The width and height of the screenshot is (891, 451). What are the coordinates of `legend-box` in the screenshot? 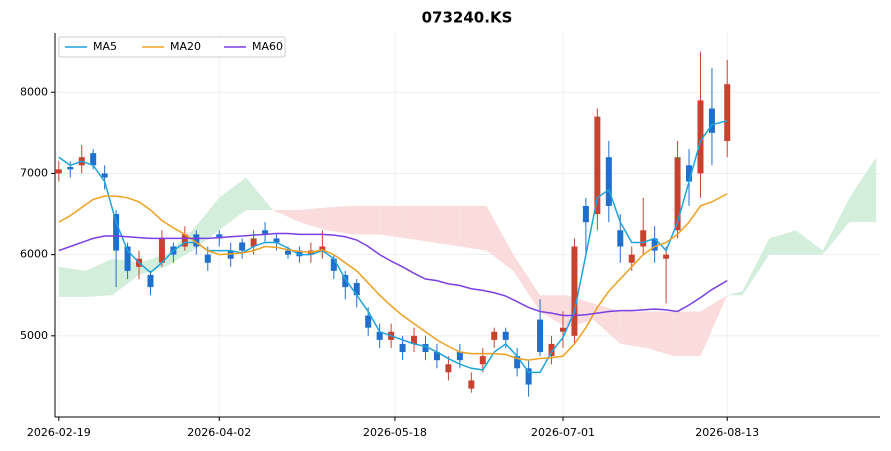 It's located at (172, 47).